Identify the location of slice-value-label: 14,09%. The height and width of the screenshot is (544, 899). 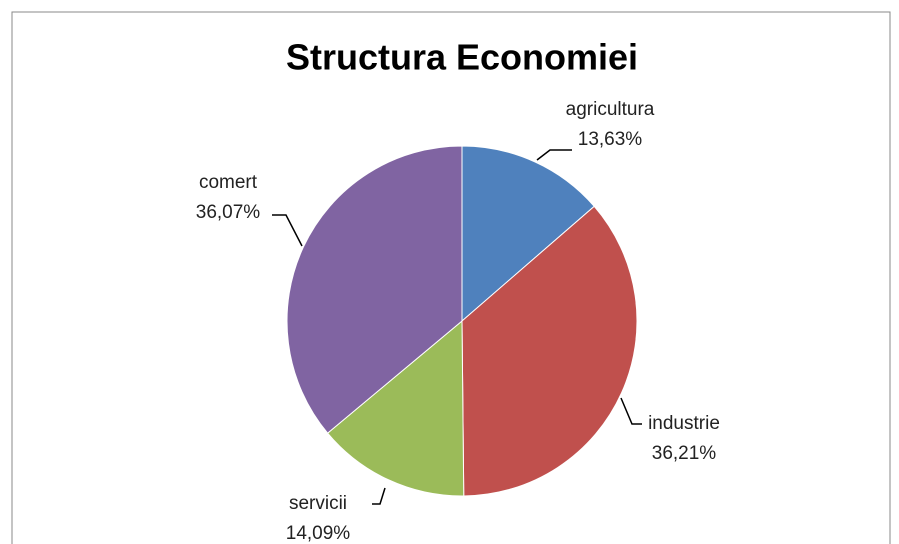
(318, 533).